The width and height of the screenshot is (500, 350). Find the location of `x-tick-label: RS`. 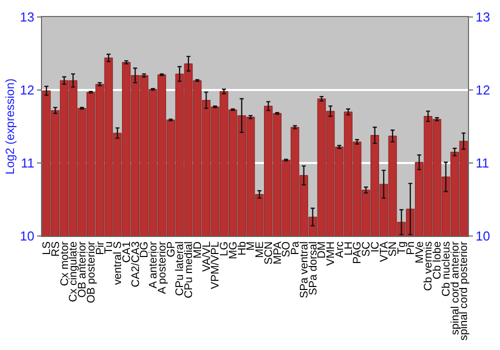

x-tick-label: RS is located at coordinates (56, 249).